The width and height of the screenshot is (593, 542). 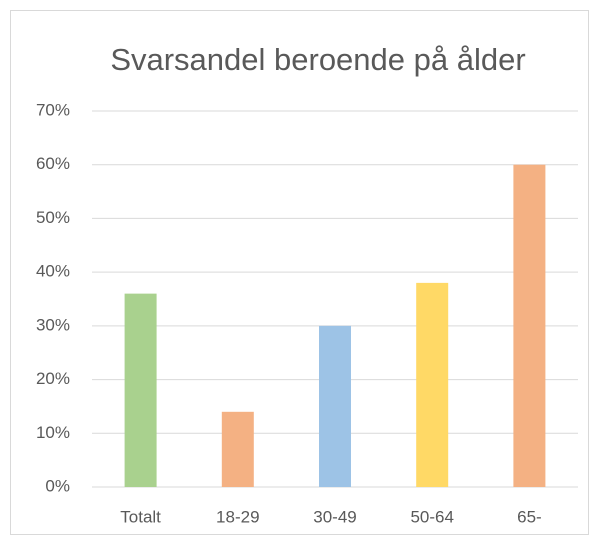 I want to click on y-tick-label: 60%, so click(x=53, y=163).